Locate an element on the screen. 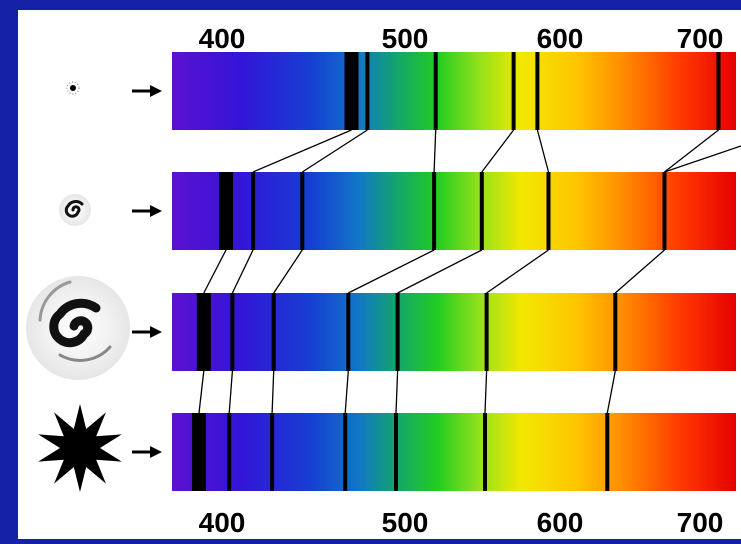 Image resolution: width=741 pixels, height=544 pixels. scale-top-600: 600 is located at coordinates (560, 38).